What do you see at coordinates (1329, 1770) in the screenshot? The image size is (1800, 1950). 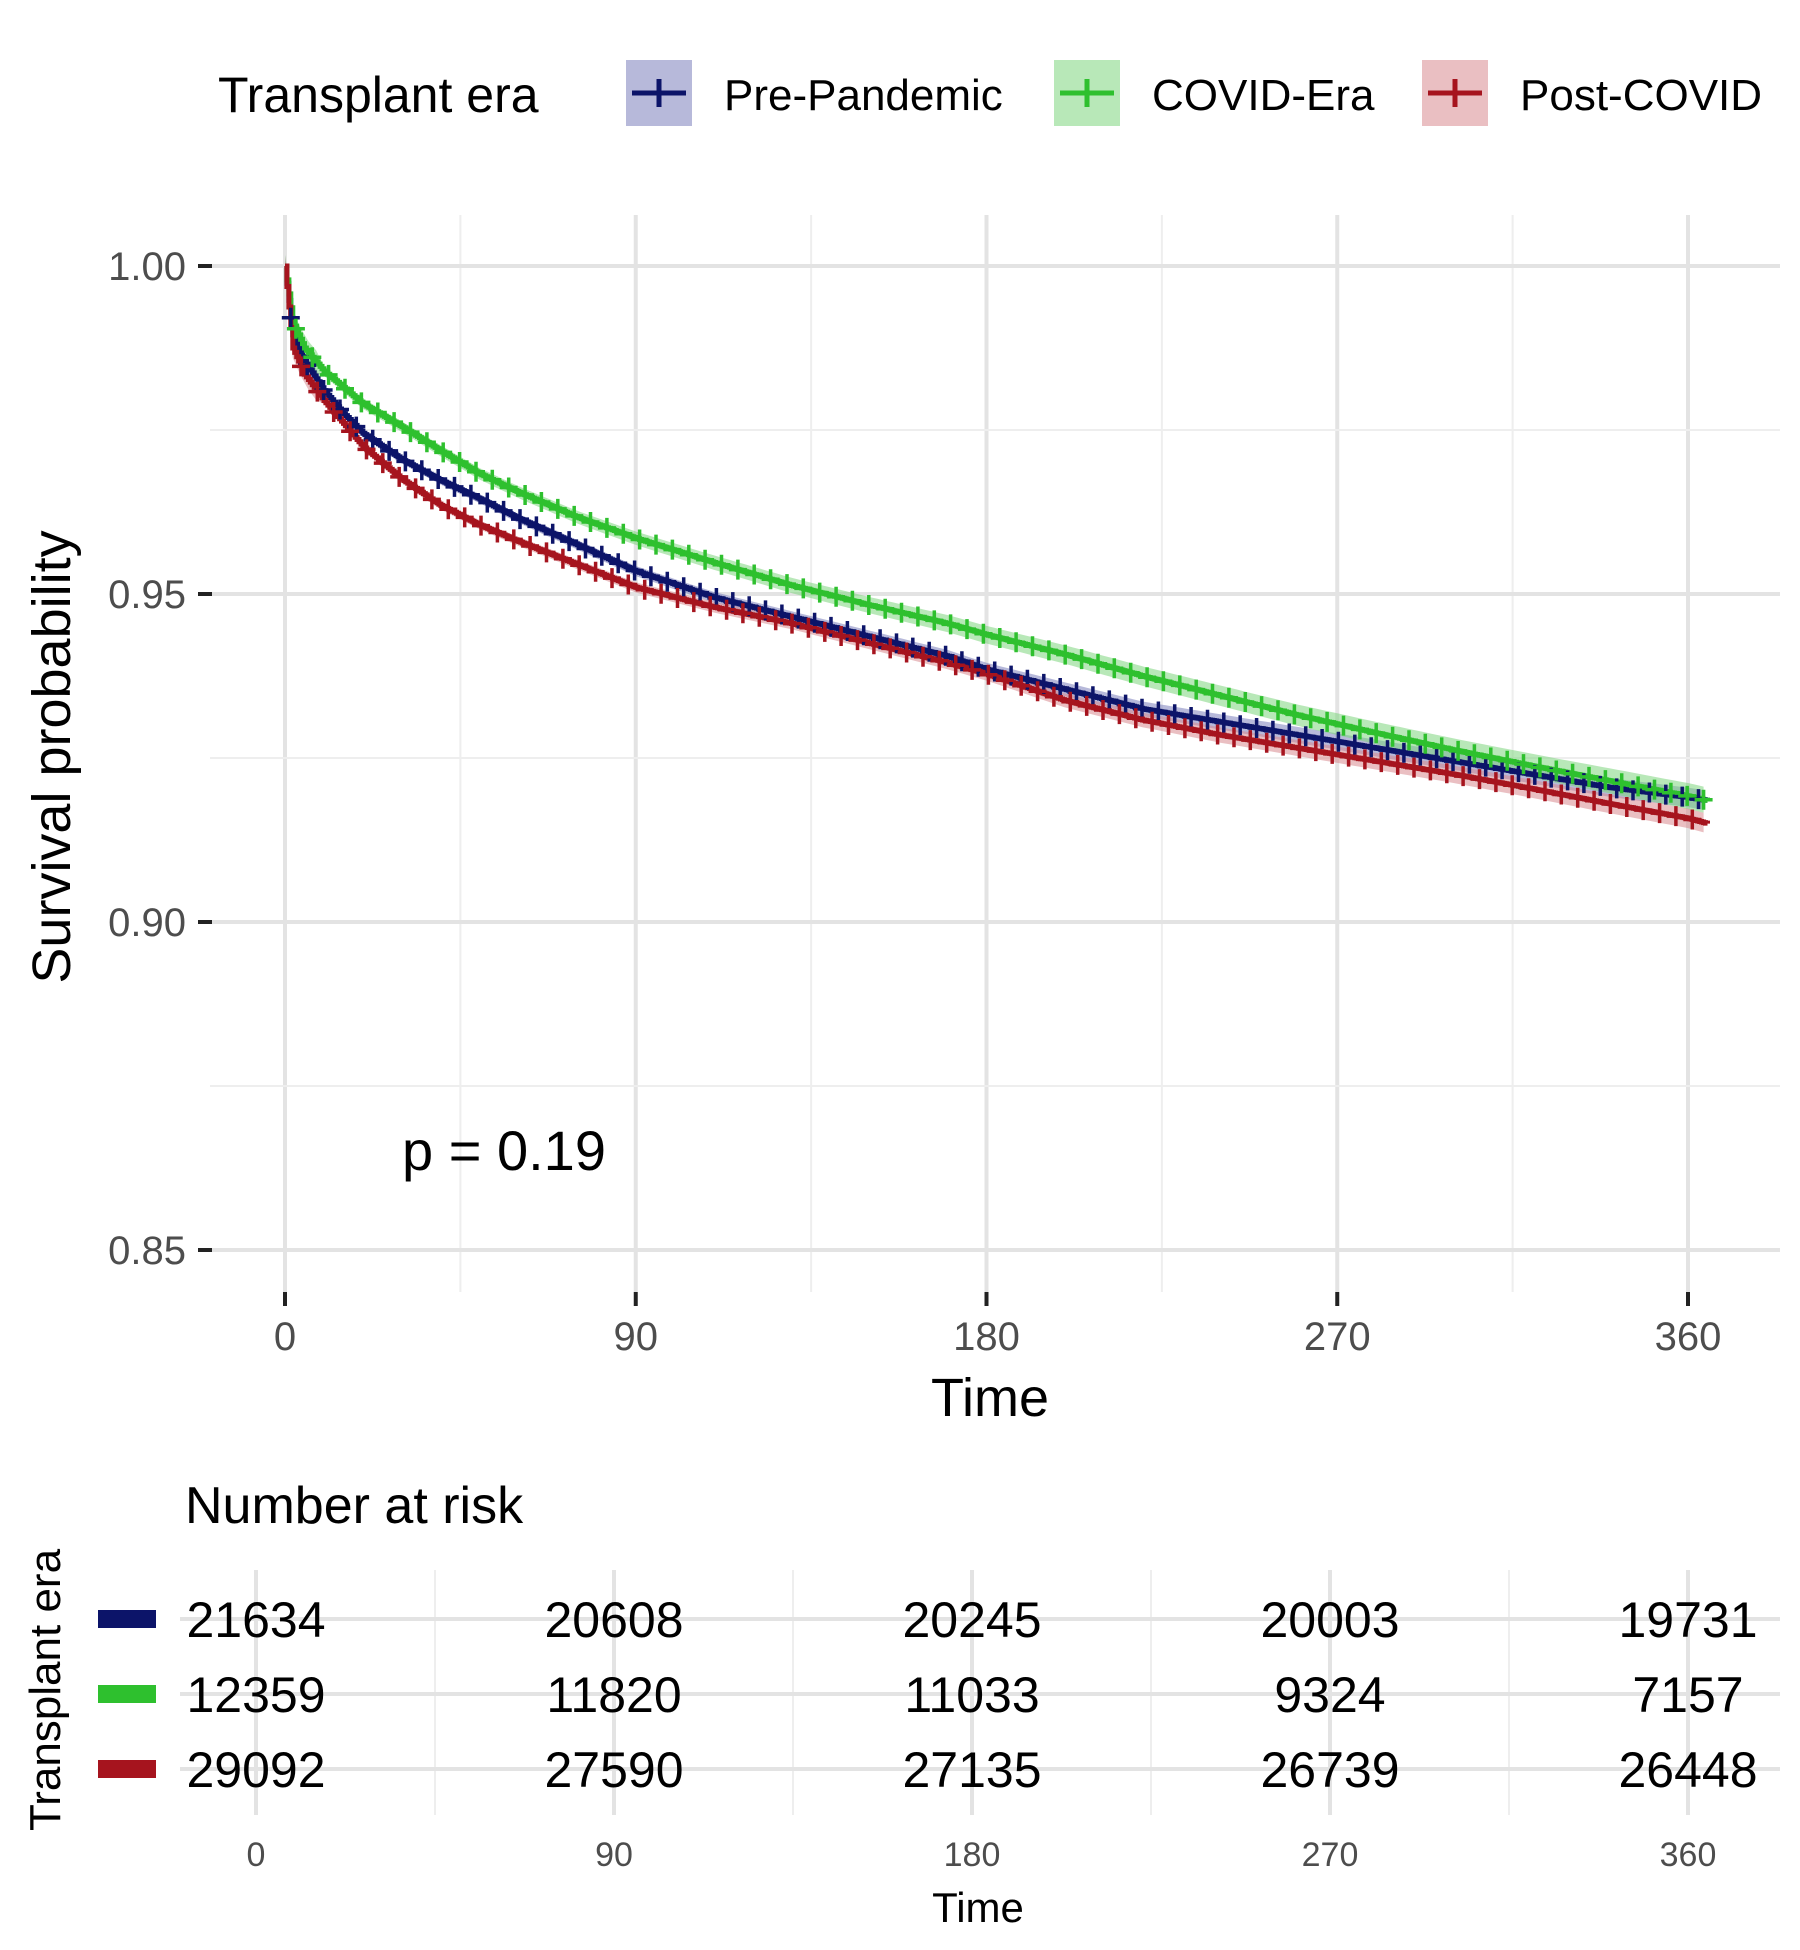 I see `risk-cell: 26739` at bounding box center [1329, 1770].